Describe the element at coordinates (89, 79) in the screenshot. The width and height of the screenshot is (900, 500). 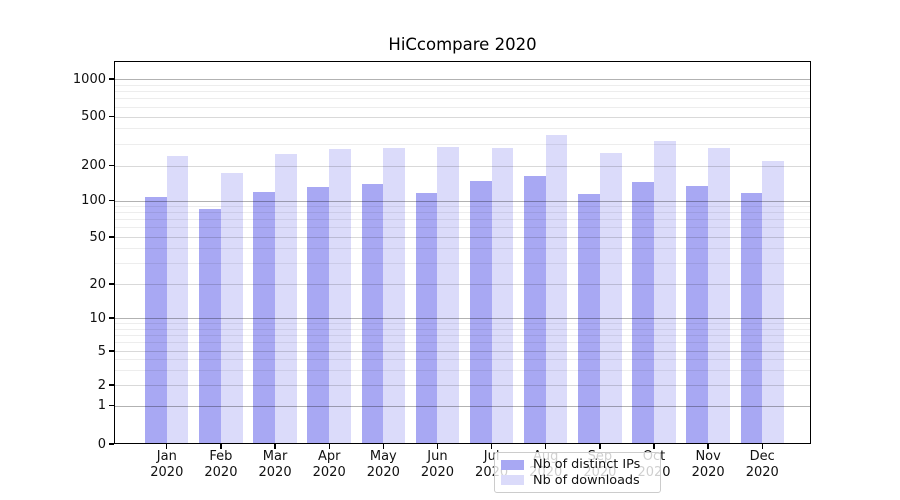
I see `y-tick-label-1000: 1000` at that location.